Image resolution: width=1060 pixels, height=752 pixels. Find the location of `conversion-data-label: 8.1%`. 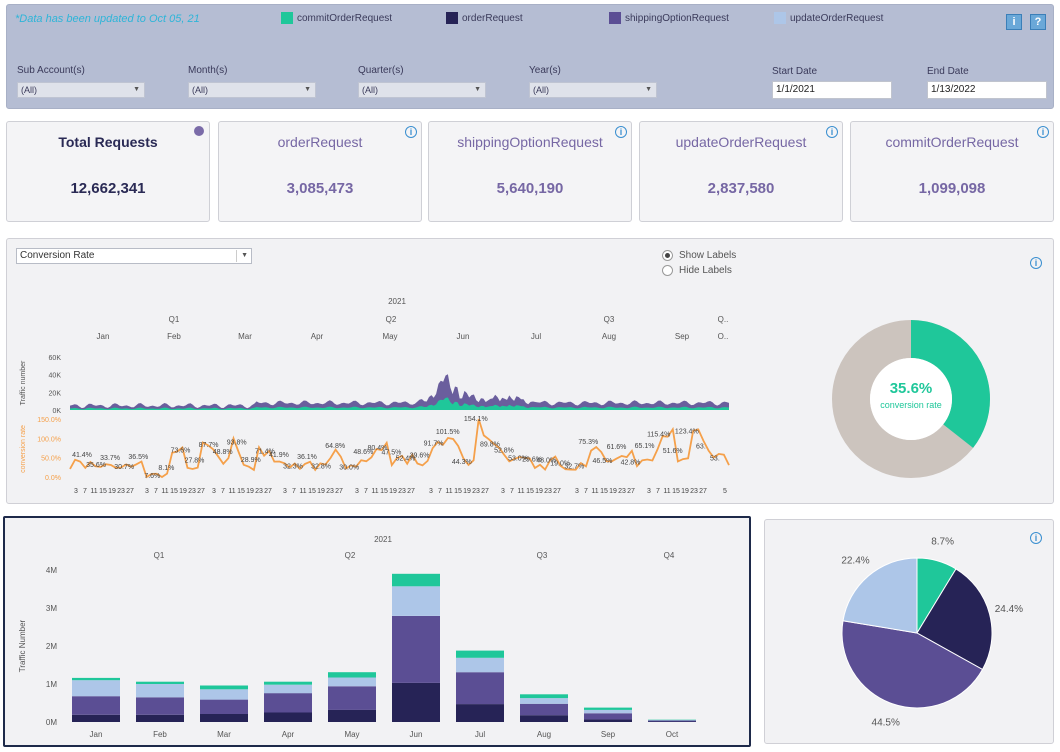

conversion-data-label: 8.1% is located at coordinates (166, 468).